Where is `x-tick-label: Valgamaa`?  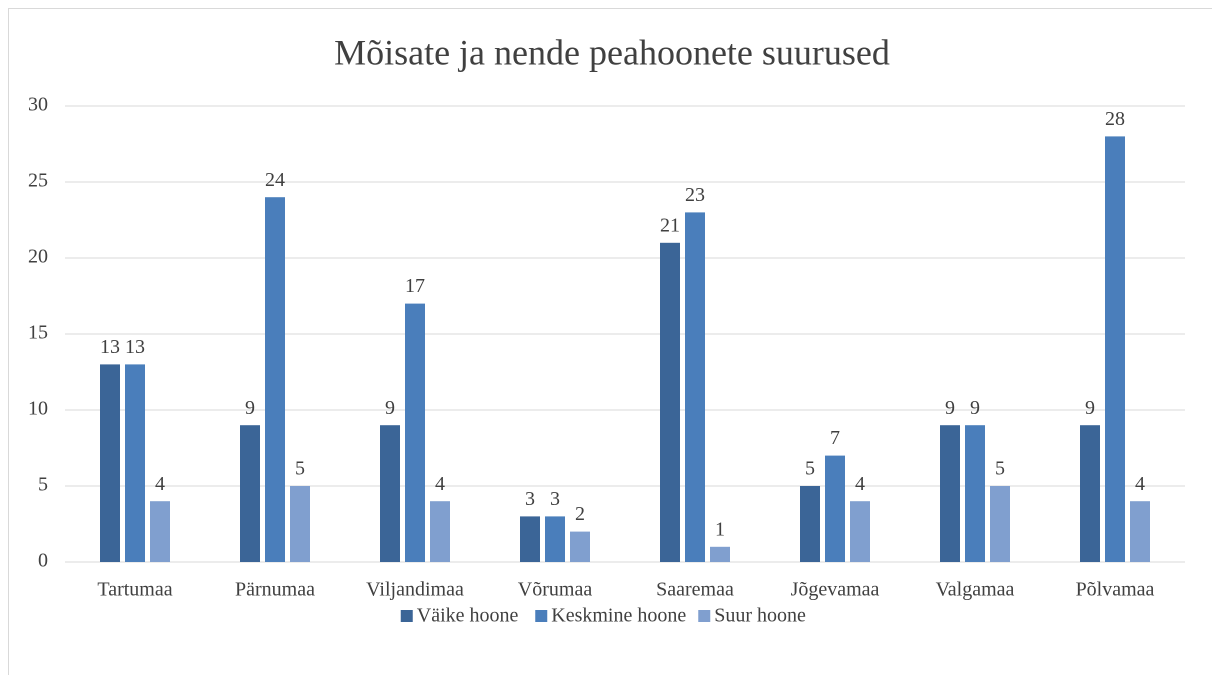
x-tick-label: Valgamaa is located at coordinates (975, 590).